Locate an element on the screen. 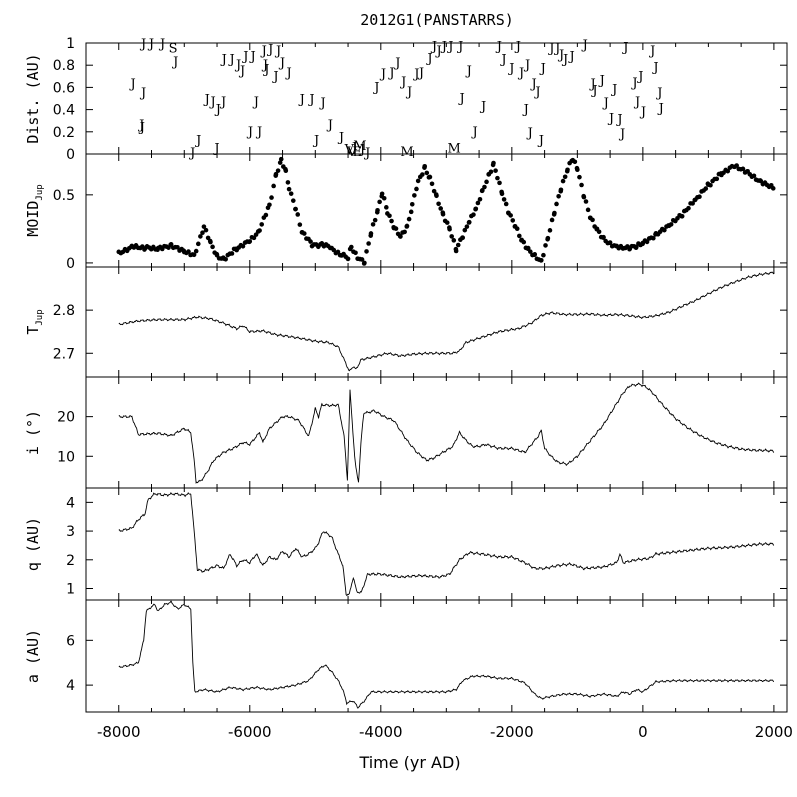 The image size is (797, 797). panel-frame is located at coordinates (436, 656).